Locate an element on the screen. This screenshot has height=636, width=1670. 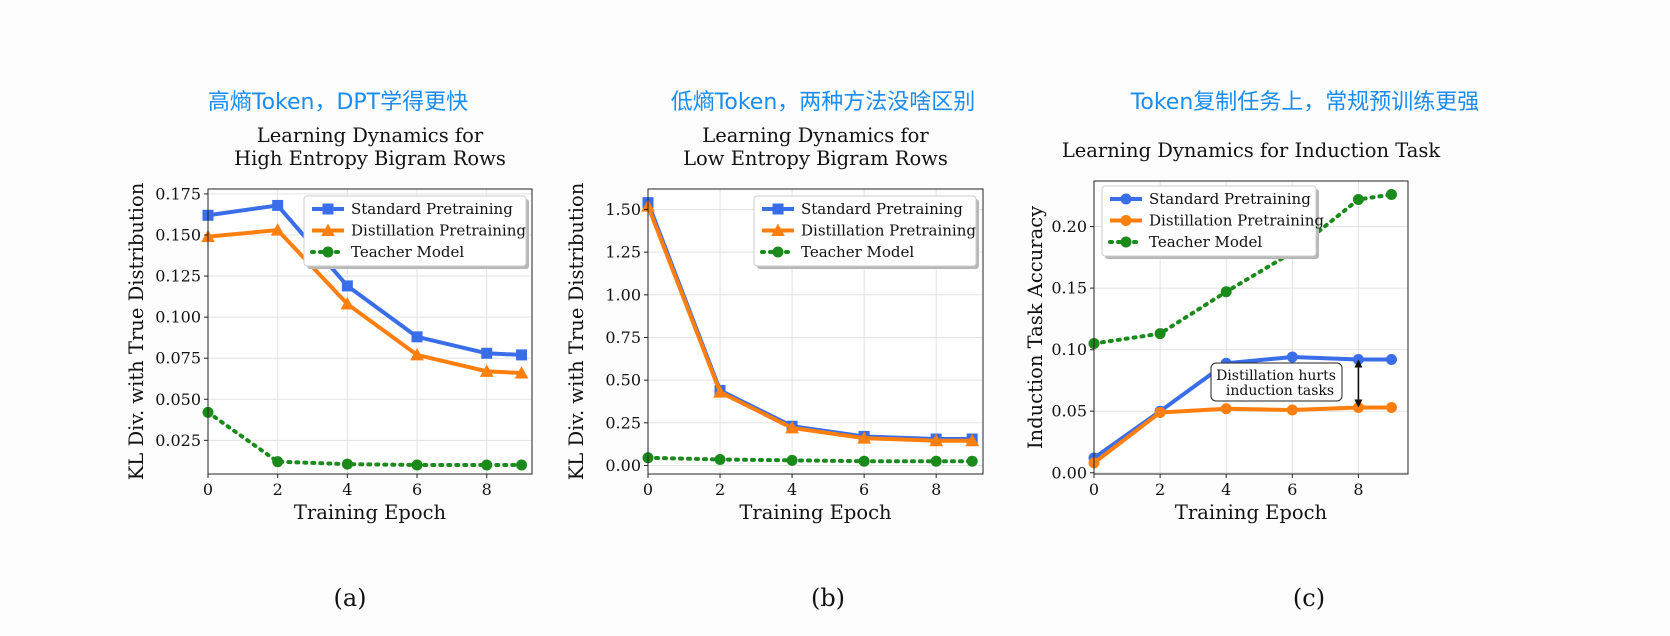
series-line-teacher-b is located at coordinates (810, 459).